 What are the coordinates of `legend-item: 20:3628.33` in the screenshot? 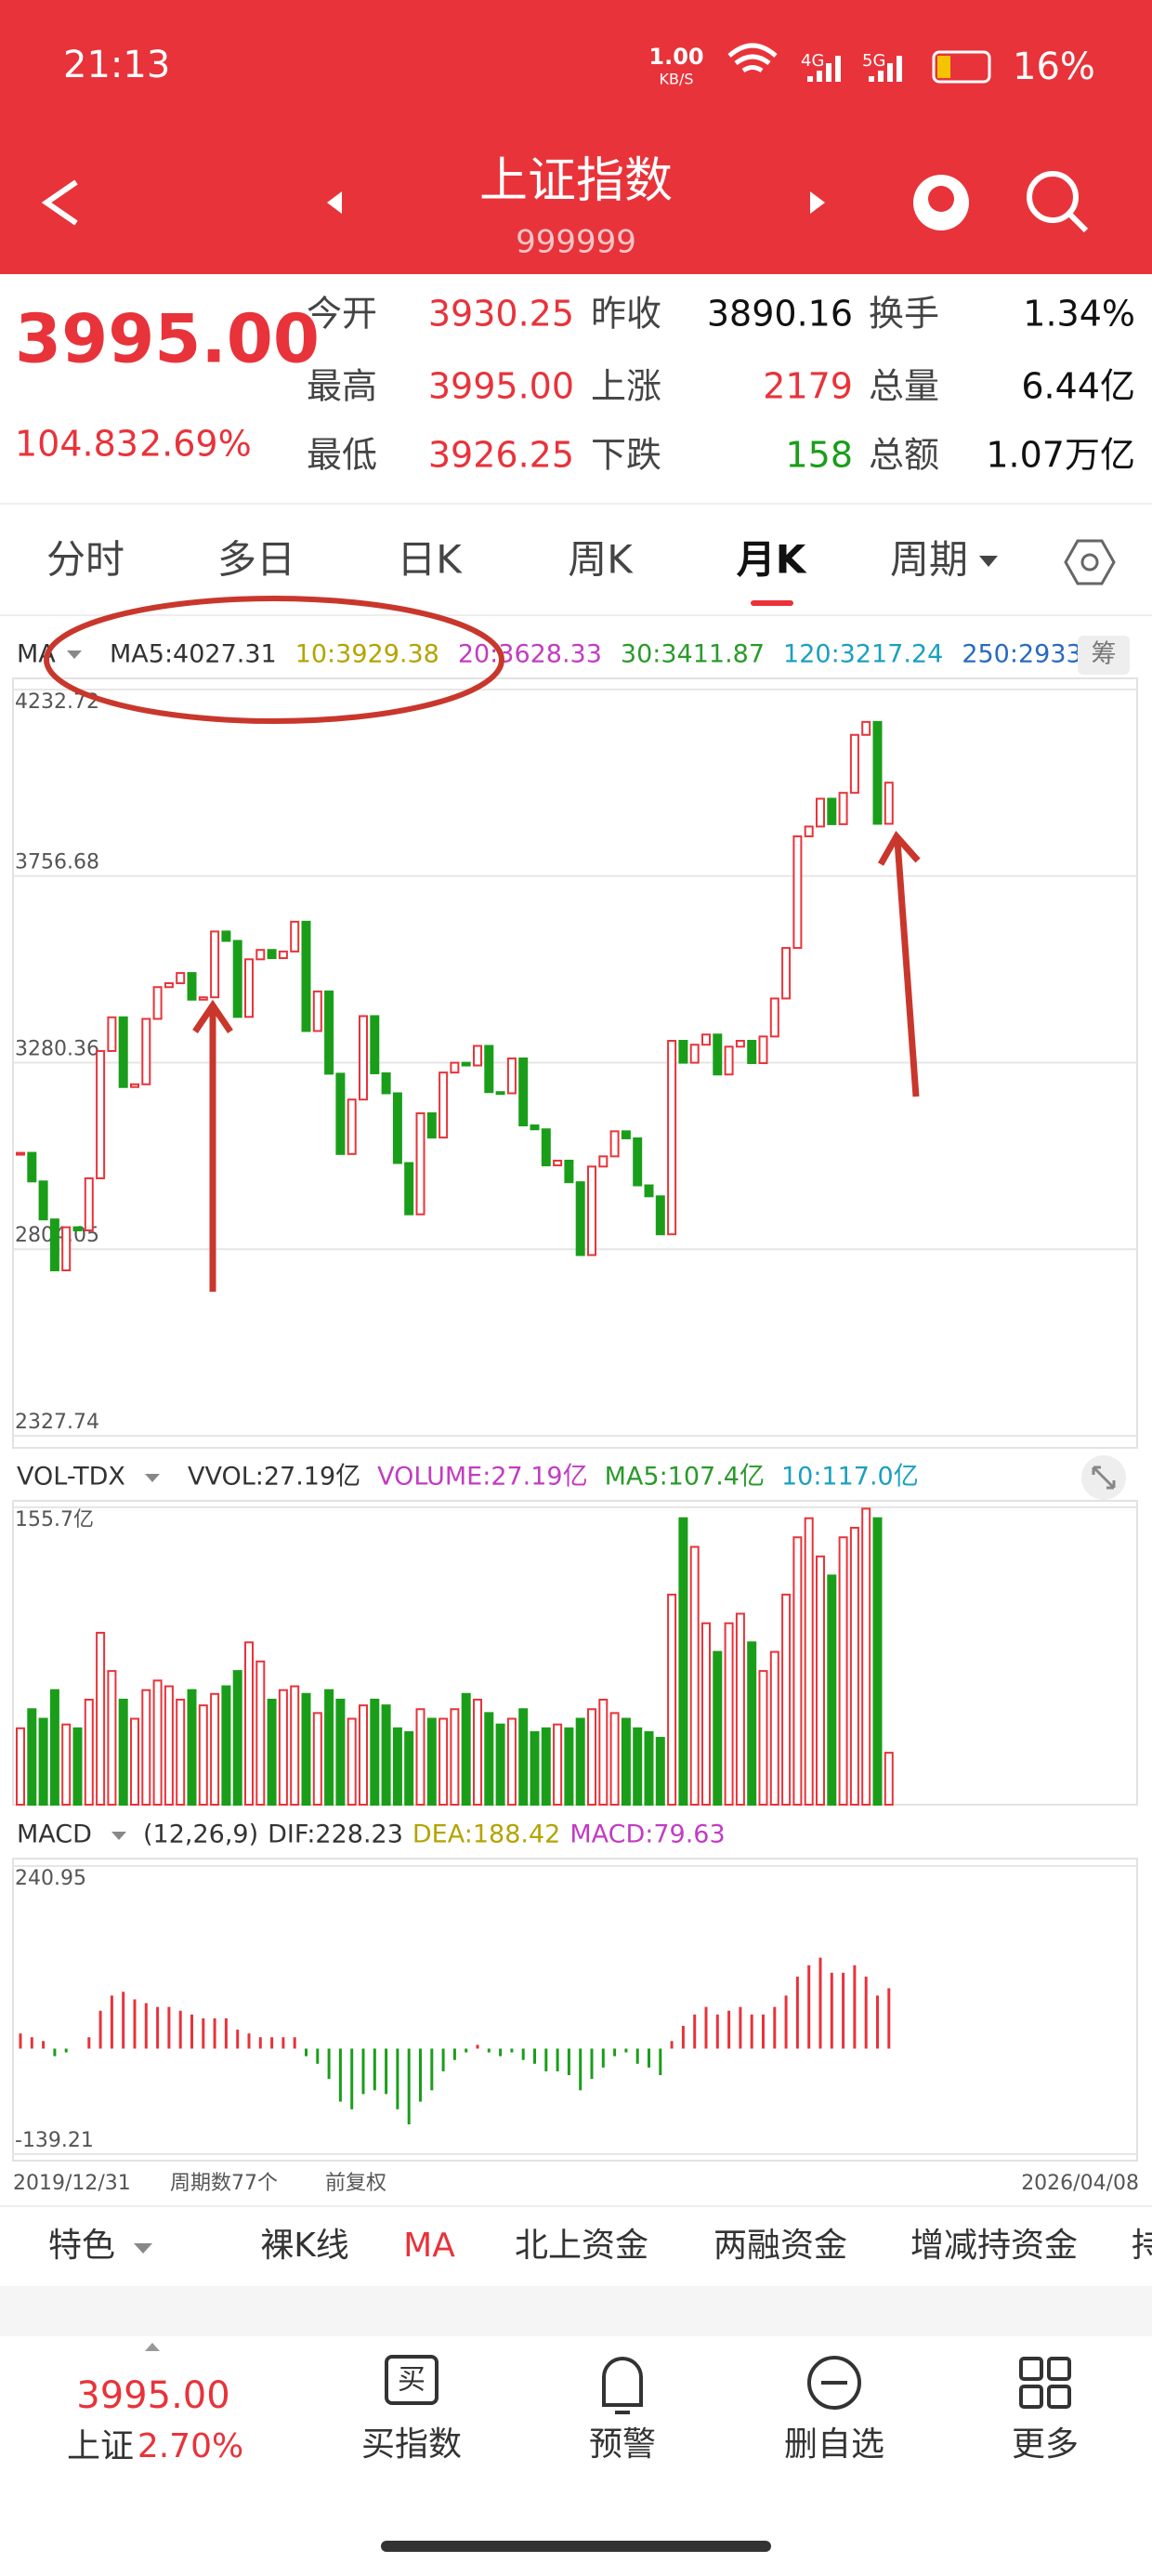 It's located at (530, 654).